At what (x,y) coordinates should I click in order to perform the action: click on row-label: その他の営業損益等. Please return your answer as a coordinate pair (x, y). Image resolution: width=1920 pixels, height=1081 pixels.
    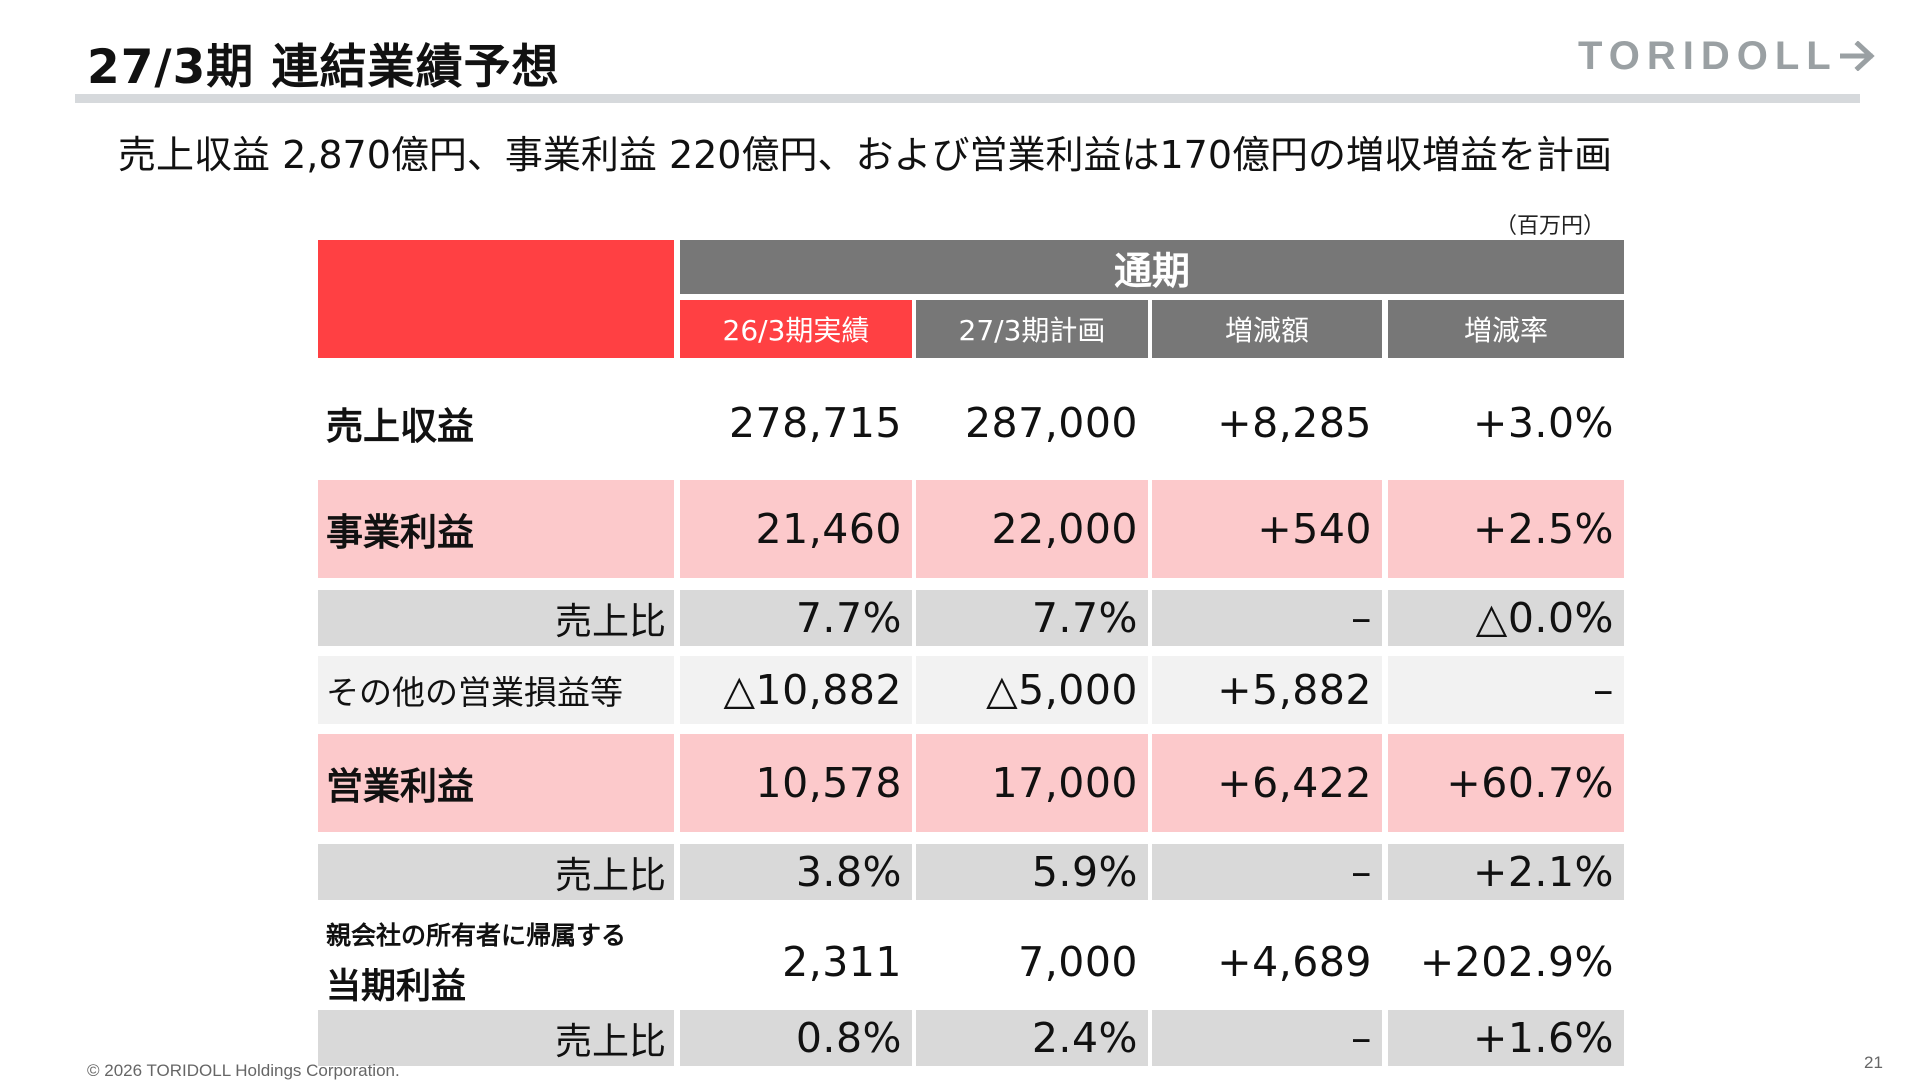
    Looking at the image, I should click on (496, 690).